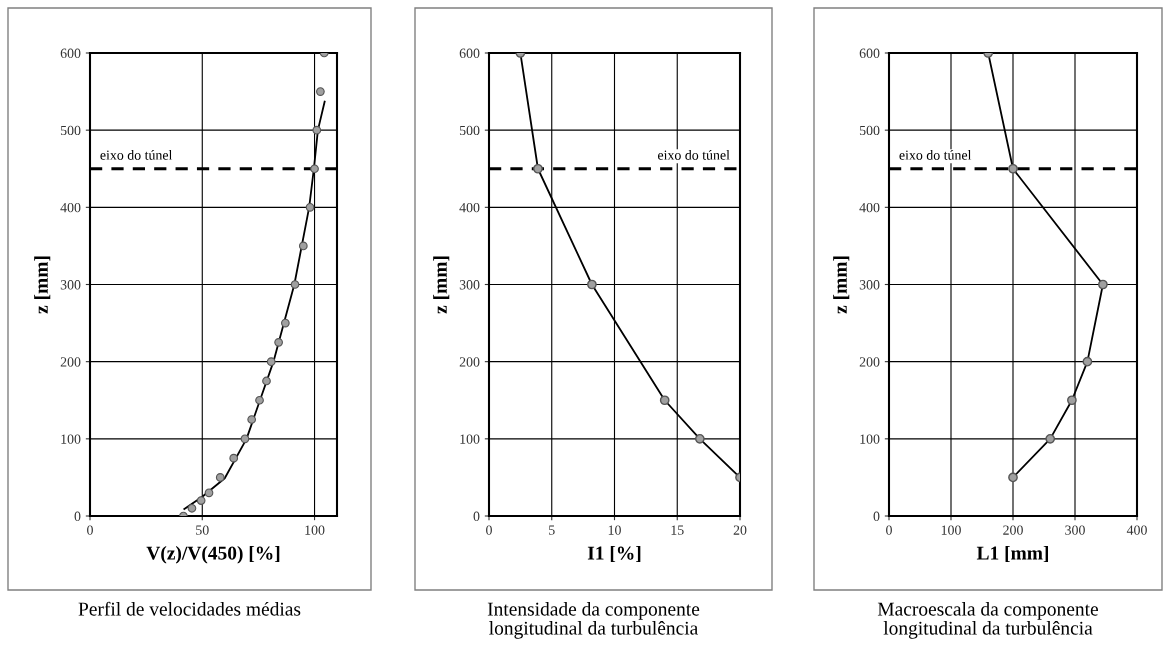 This screenshot has width=1169, height=656. What do you see at coordinates (677, 530) in the screenshot?
I see `x-tick-label: 15` at bounding box center [677, 530].